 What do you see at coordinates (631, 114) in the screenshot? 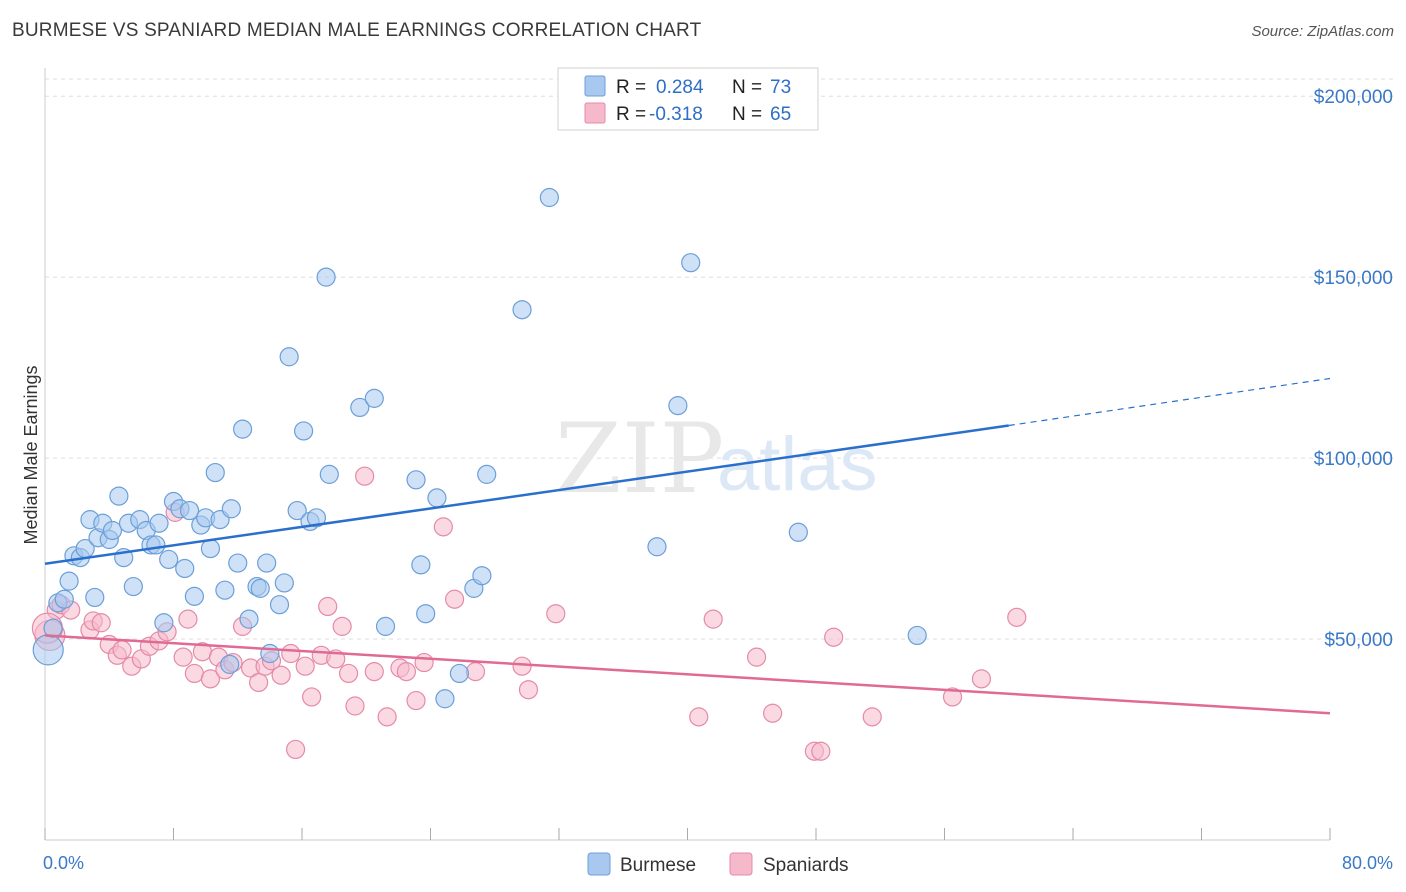
I see `legend-r-label-spaniards: R =` at bounding box center [631, 114].